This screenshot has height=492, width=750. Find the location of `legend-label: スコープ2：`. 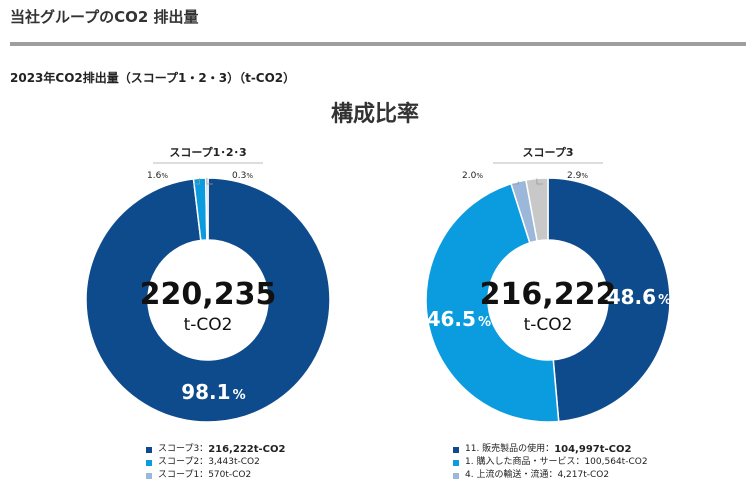

legend-label: スコープ2： is located at coordinates (183, 462).